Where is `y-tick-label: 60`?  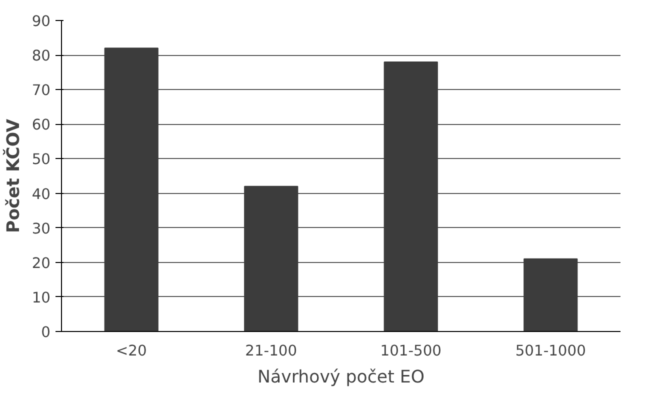
y-tick-label: 60 is located at coordinates (41, 125).